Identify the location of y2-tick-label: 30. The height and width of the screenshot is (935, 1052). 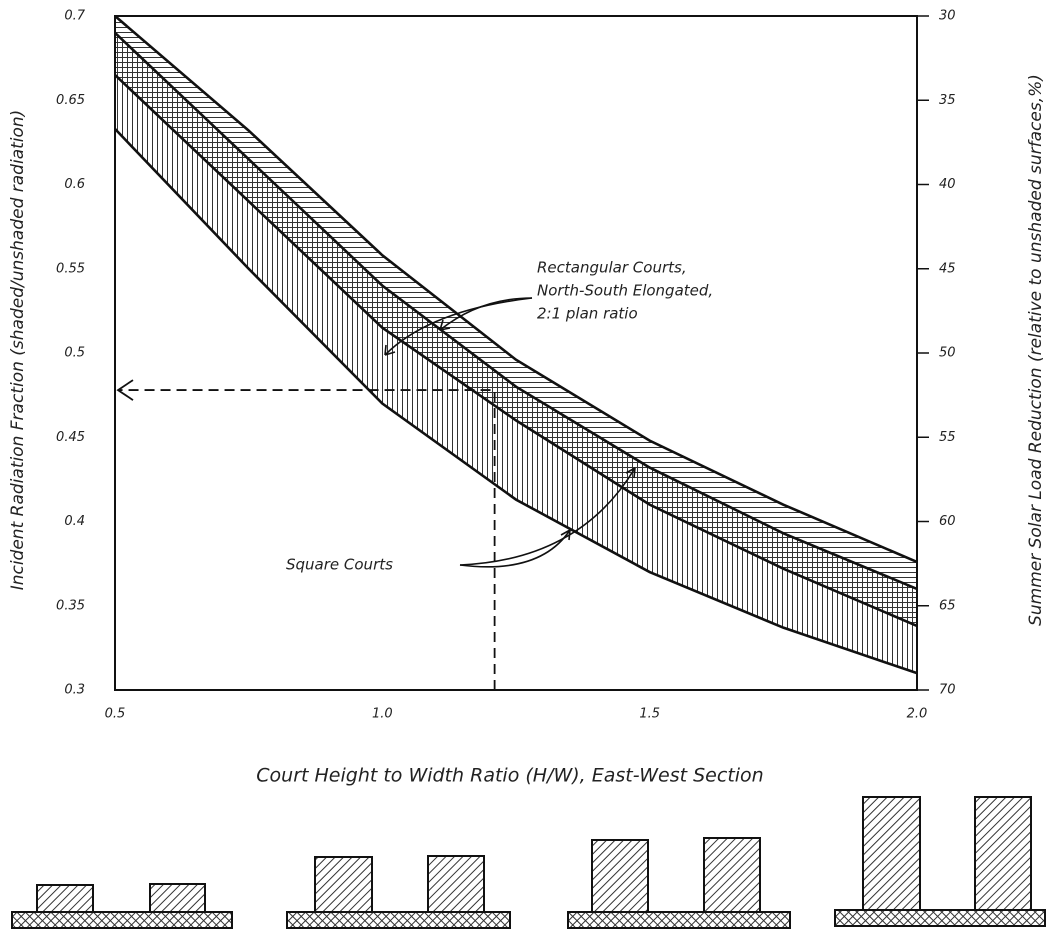
(947, 16).